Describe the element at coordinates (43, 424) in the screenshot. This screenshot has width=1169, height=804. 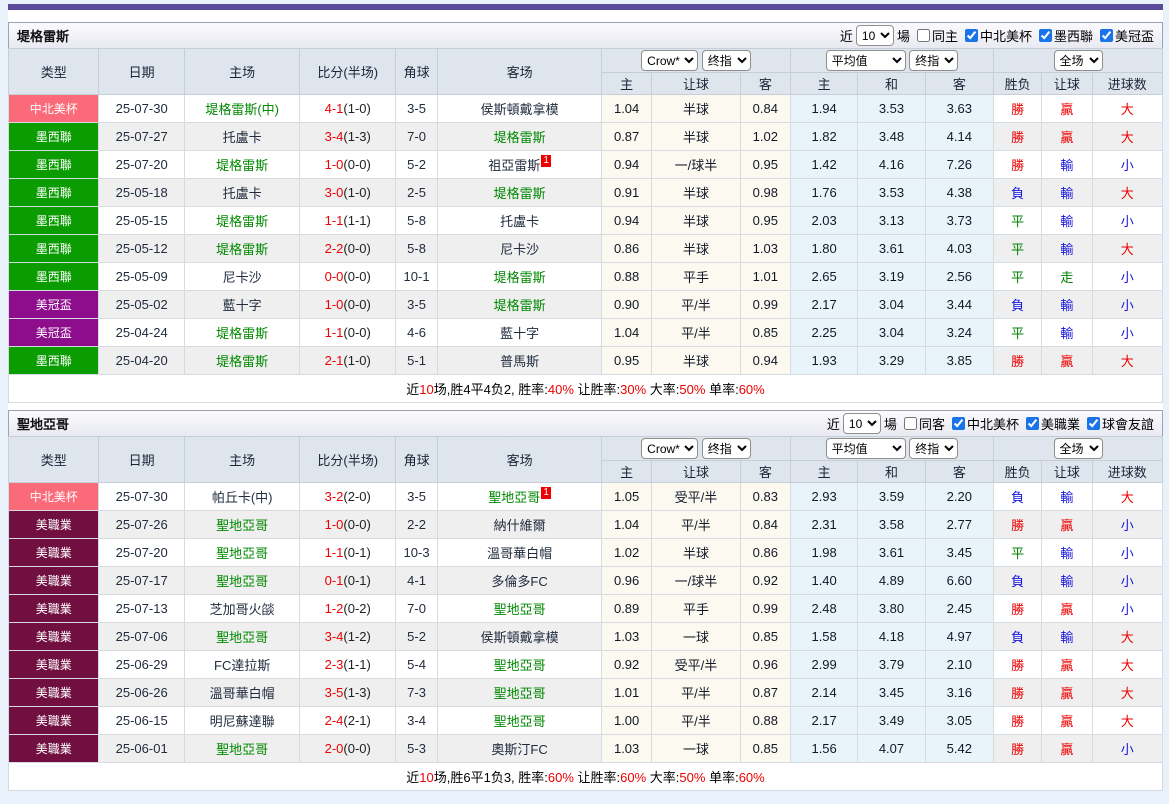
I see `section-title: 聖地亞哥` at that location.